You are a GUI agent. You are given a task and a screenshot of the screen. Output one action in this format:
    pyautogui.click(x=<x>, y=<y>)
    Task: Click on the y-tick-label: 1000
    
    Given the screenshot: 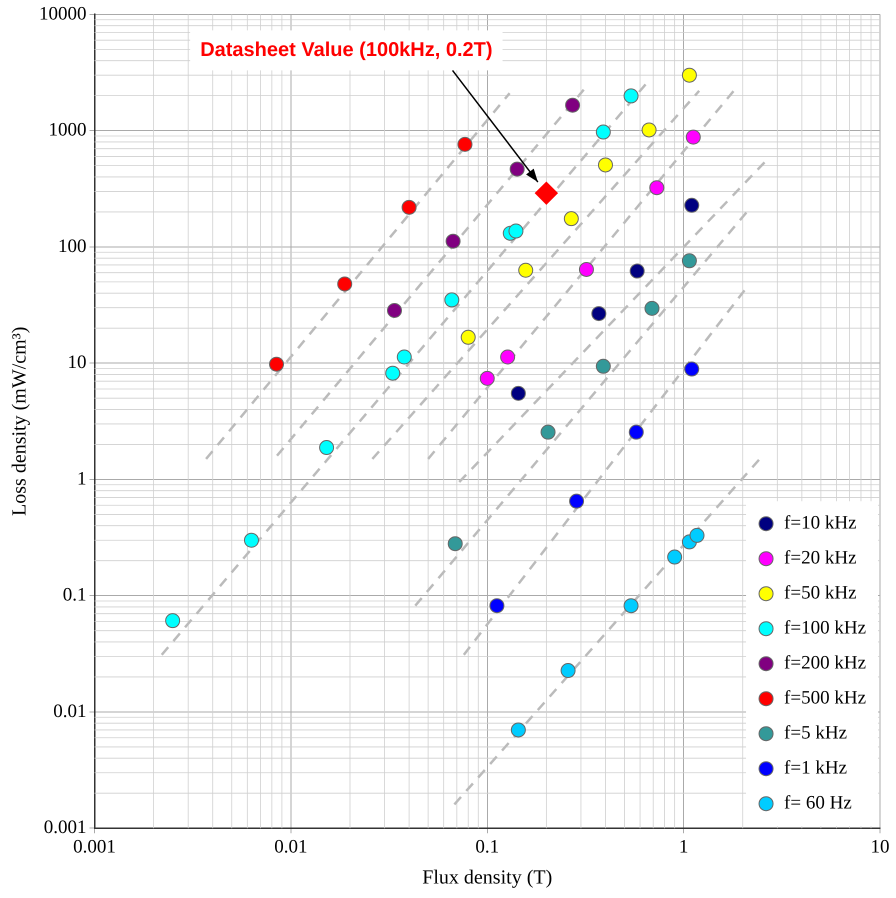 What is the action you would take?
    pyautogui.click(x=67, y=130)
    